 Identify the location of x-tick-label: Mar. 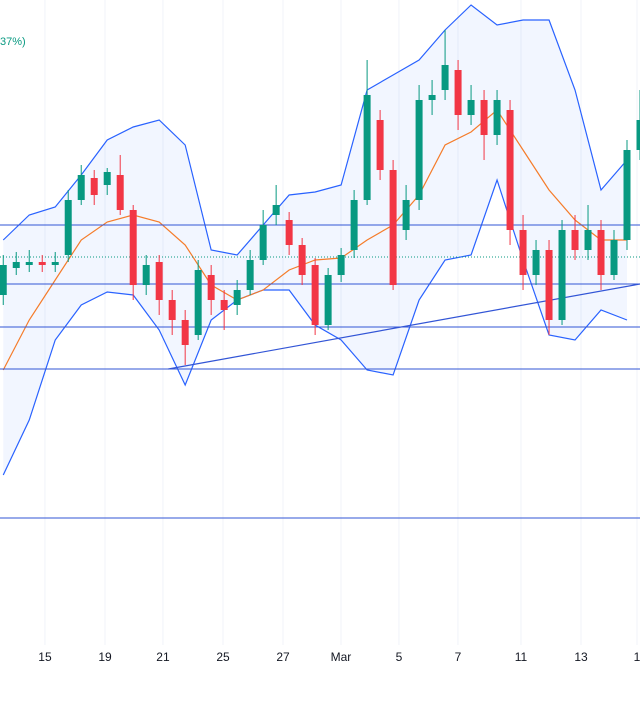
(341, 657).